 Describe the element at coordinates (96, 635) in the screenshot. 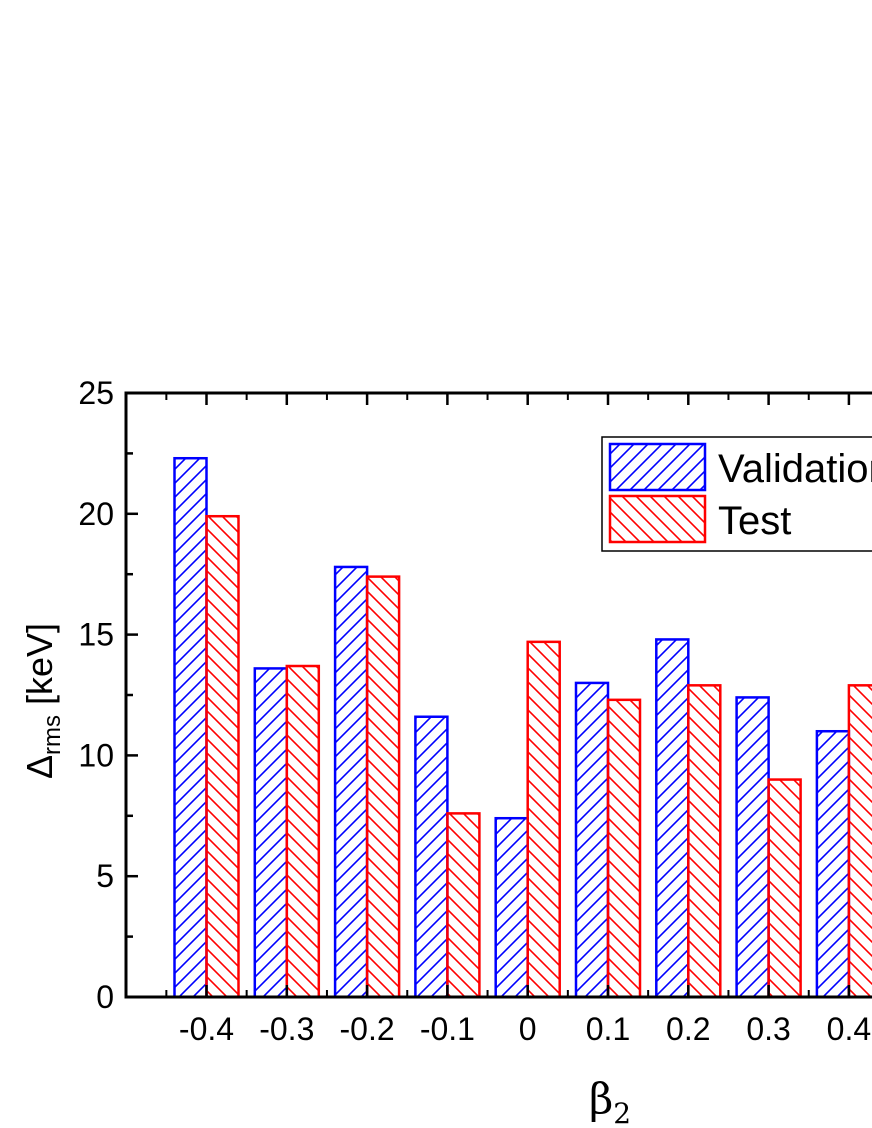

I see `y-tick-label: 15` at that location.